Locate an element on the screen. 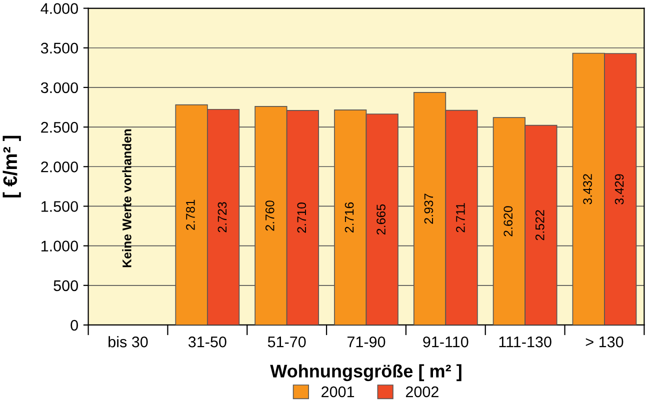  y-tick-label: 4.000 is located at coordinates (59, 8).